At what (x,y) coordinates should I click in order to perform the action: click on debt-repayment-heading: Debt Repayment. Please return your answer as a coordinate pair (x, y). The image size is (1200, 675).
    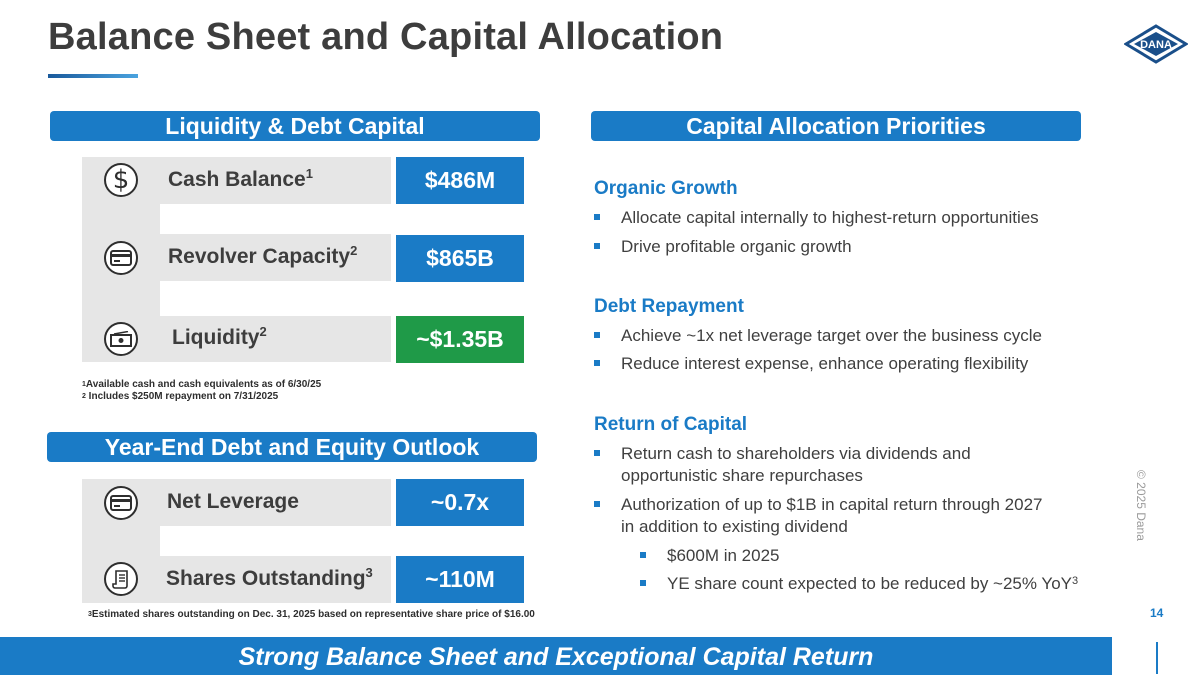
    Looking at the image, I should click on (669, 306).